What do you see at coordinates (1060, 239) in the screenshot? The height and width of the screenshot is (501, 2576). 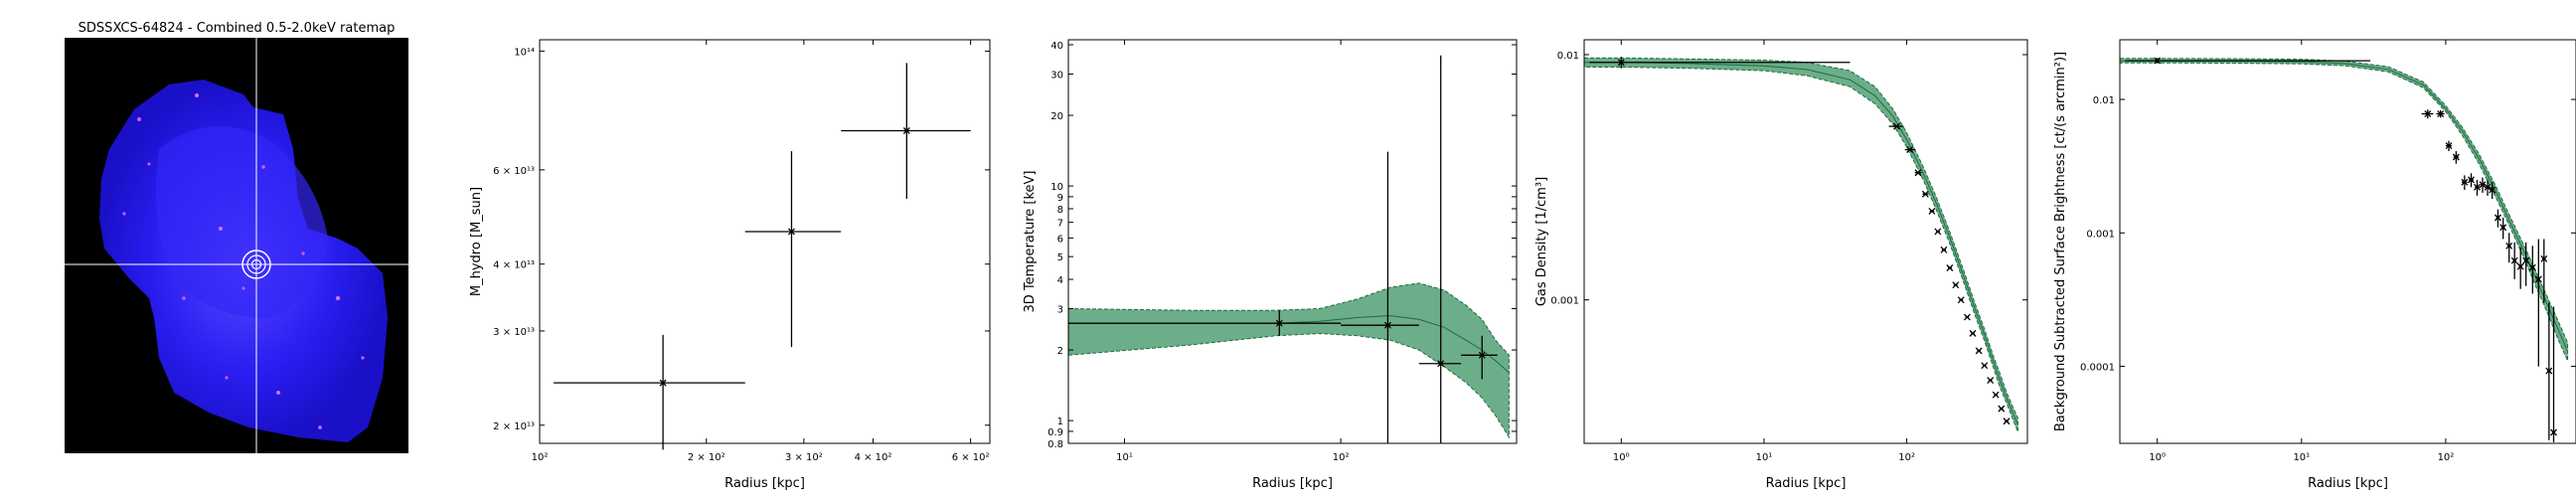 I see `y-tick-label: 6` at bounding box center [1060, 239].